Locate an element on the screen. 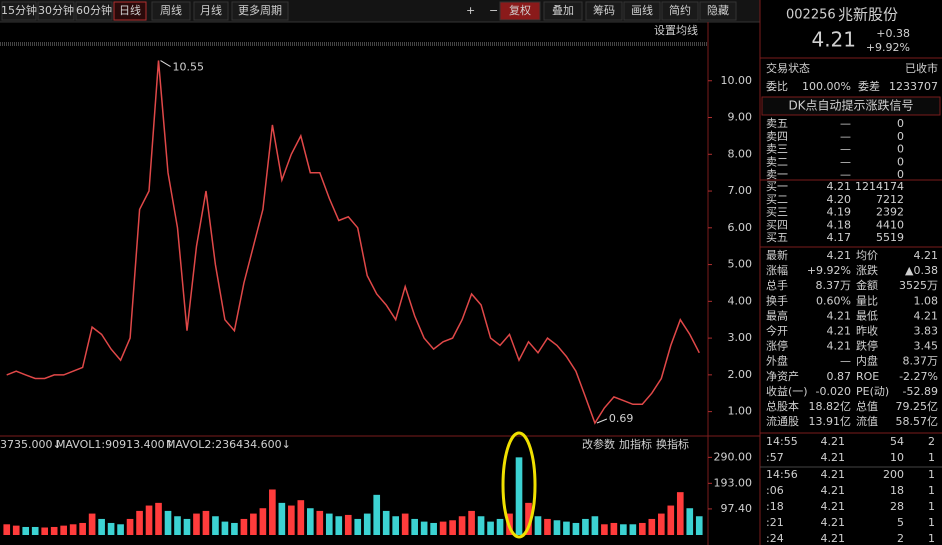 The width and height of the screenshot is (942, 545). book-label: 卖五 is located at coordinates (777, 123).